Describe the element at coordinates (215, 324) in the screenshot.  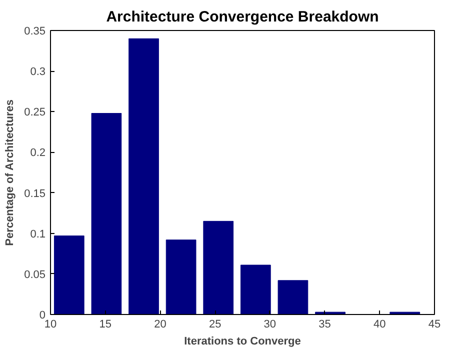
I see `x-tick-label: 25` at that location.